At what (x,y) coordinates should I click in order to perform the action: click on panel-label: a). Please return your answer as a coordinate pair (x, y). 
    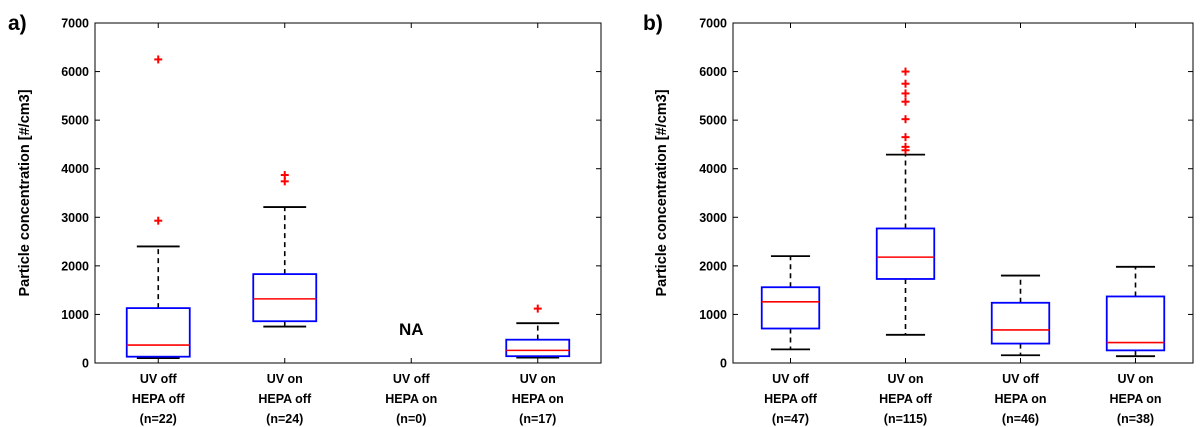
    Looking at the image, I should click on (17, 23).